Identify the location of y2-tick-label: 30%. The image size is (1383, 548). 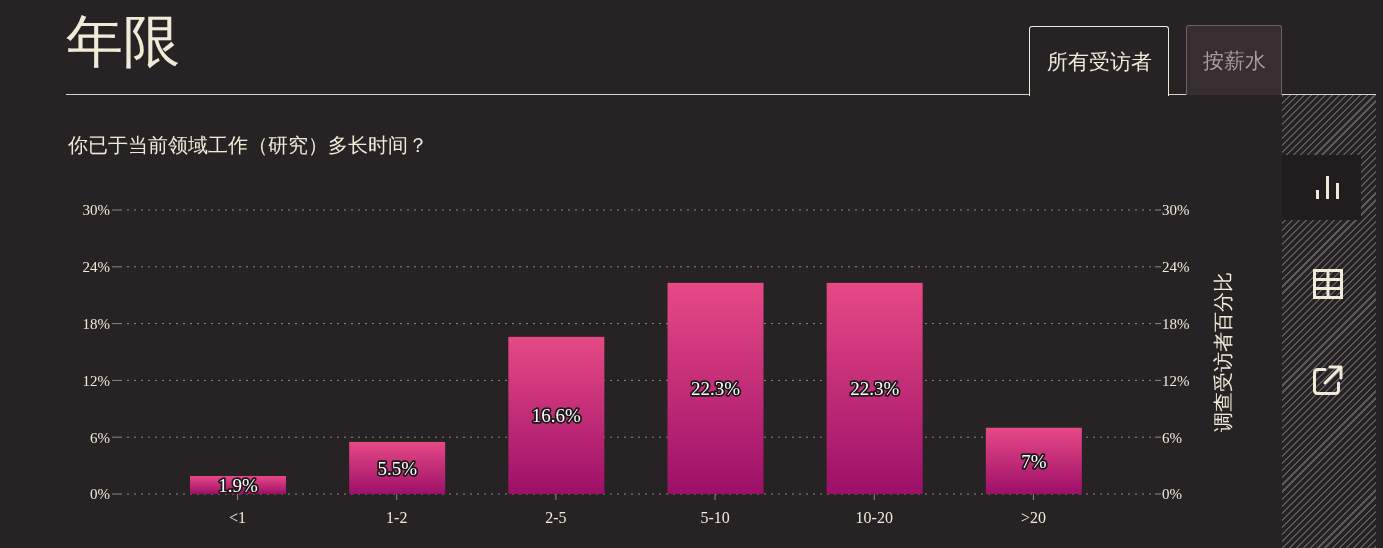
(1176, 210).